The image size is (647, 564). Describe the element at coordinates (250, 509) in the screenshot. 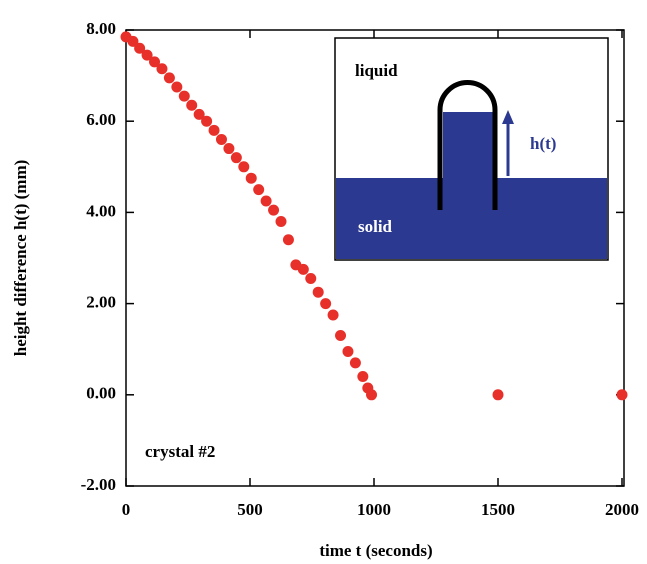

I see `x-tick-label: 500` at that location.